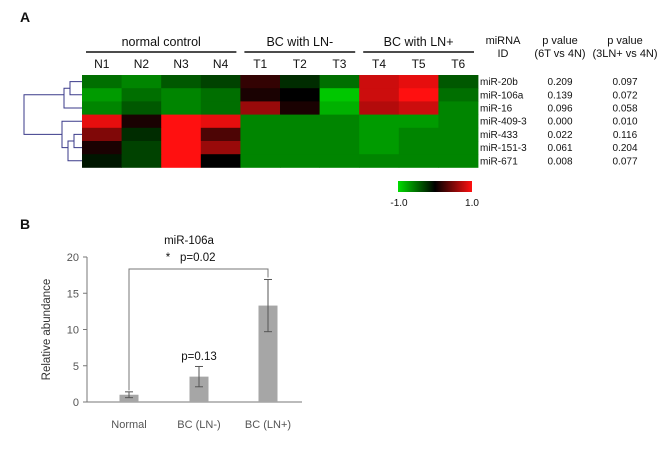 The height and width of the screenshot is (454, 667). I want to click on column-label: T3, so click(339, 64).